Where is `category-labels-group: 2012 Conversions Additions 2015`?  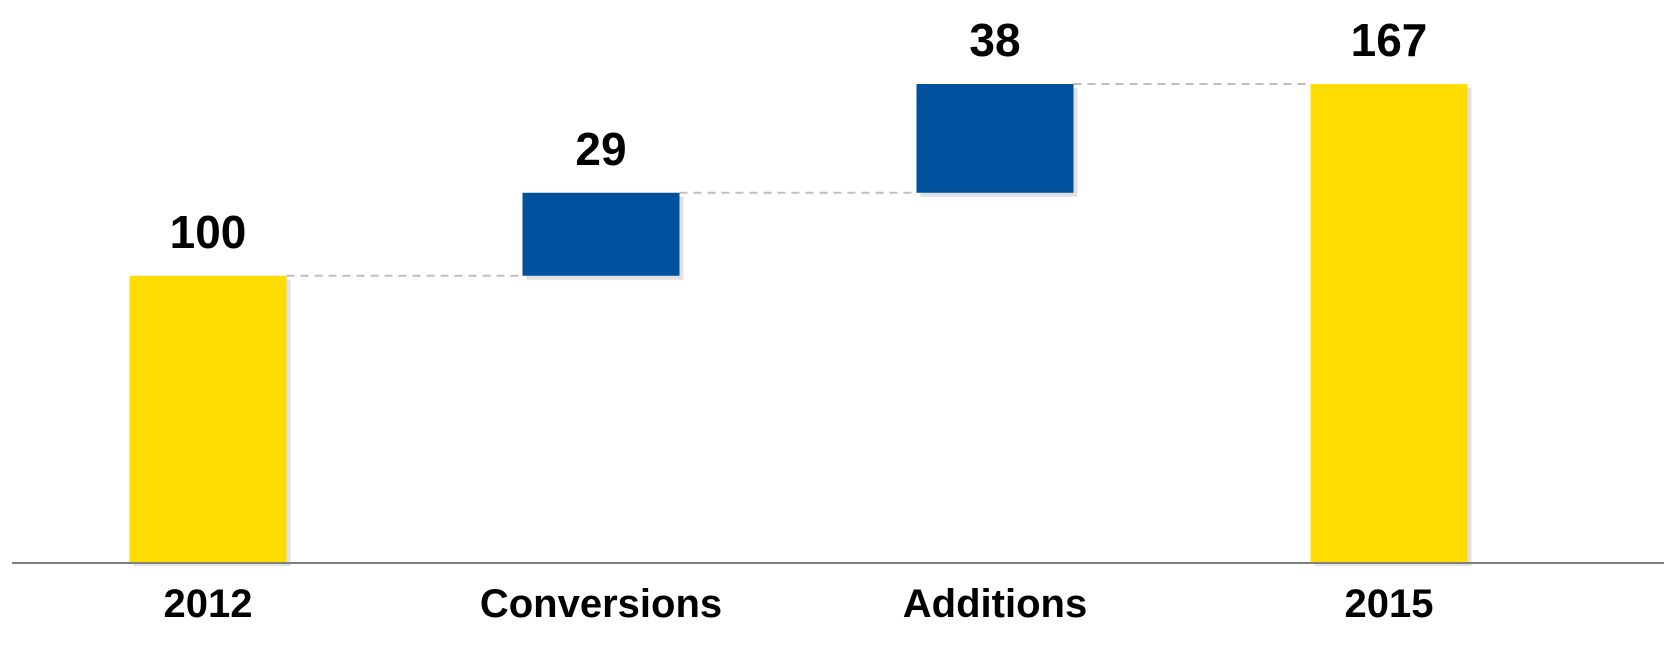
category-labels-group: 2012 Conversions Additions 2015 is located at coordinates (799, 604).